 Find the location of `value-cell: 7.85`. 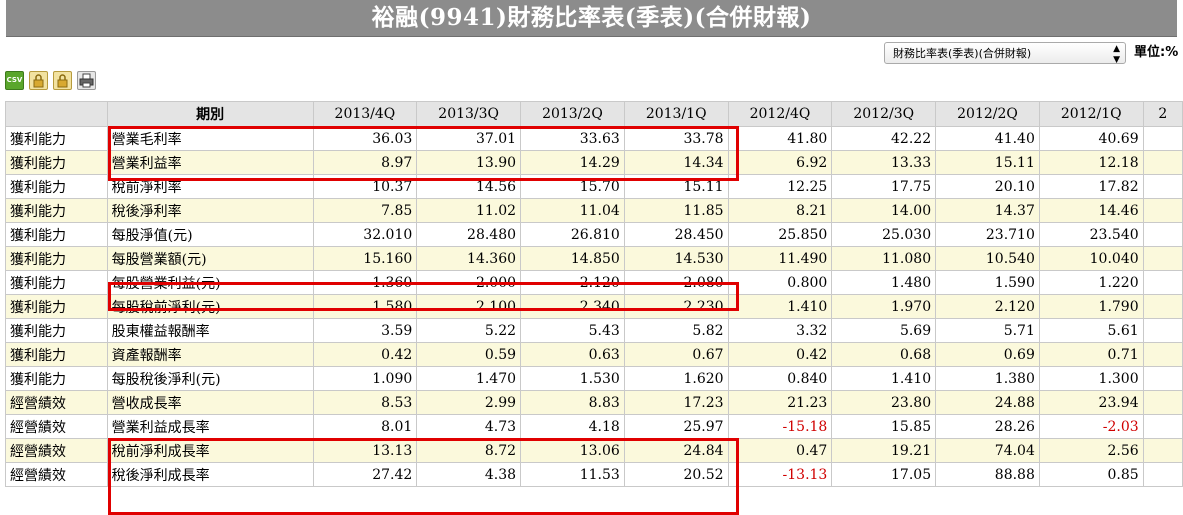

value-cell: 7.85 is located at coordinates (365, 210).